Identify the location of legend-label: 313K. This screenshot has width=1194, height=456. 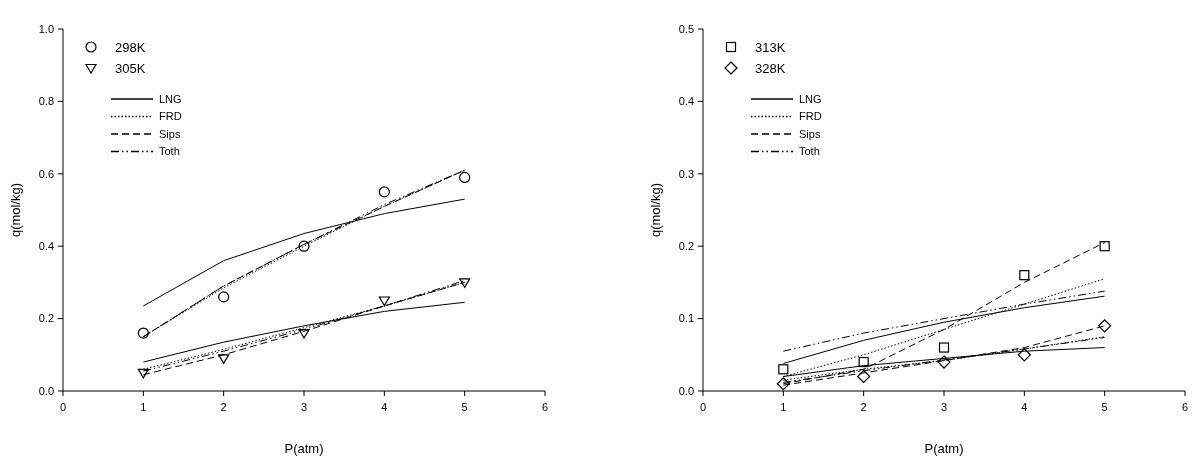
(770, 47).